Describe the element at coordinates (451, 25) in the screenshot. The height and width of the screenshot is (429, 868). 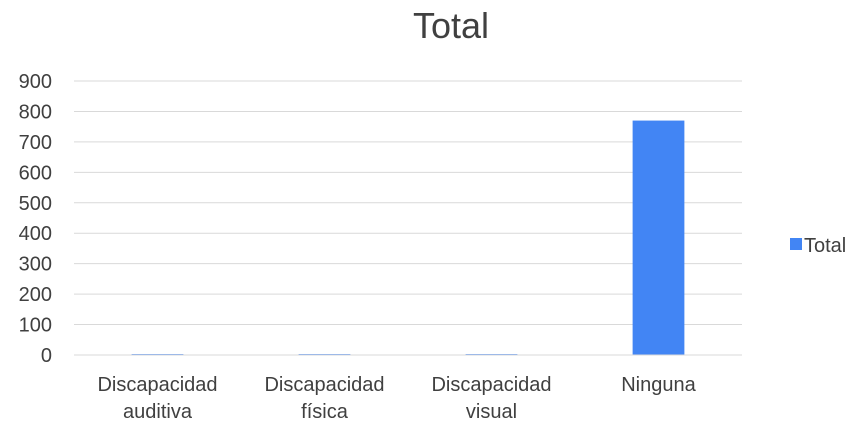
I see `chart-title: Total` at that location.